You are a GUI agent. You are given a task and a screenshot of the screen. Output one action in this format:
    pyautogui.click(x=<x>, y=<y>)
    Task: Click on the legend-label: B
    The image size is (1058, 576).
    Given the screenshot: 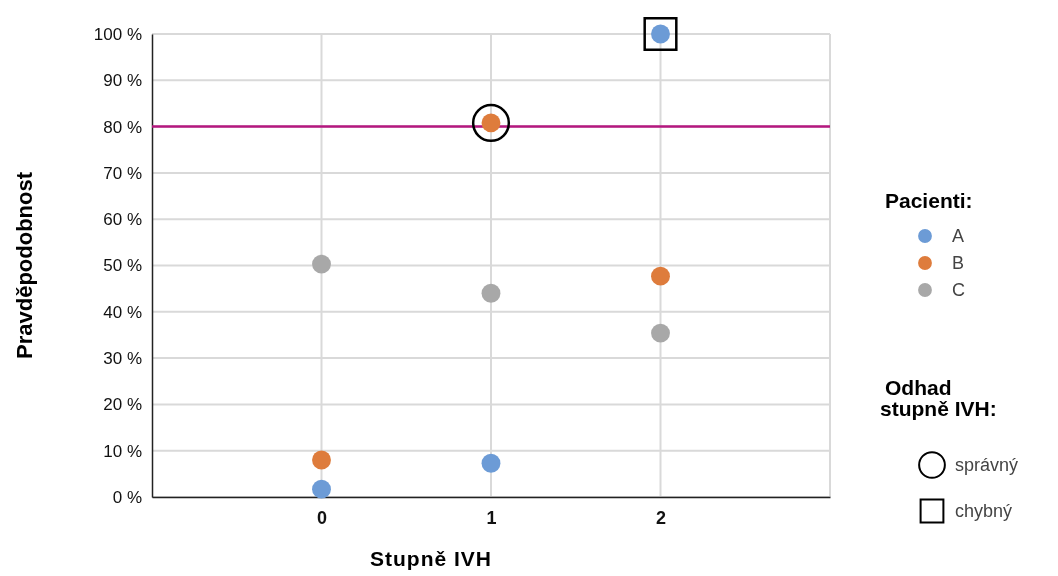 What is the action you would take?
    pyautogui.click(x=958, y=263)
    